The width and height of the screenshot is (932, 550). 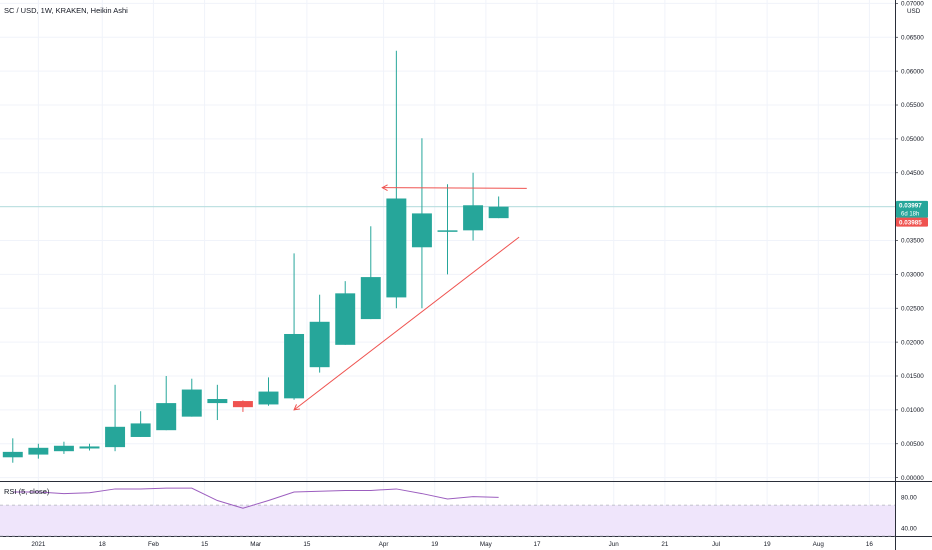 I want to click on price-tick-label: 0.03500, so click(x=912, y=241).